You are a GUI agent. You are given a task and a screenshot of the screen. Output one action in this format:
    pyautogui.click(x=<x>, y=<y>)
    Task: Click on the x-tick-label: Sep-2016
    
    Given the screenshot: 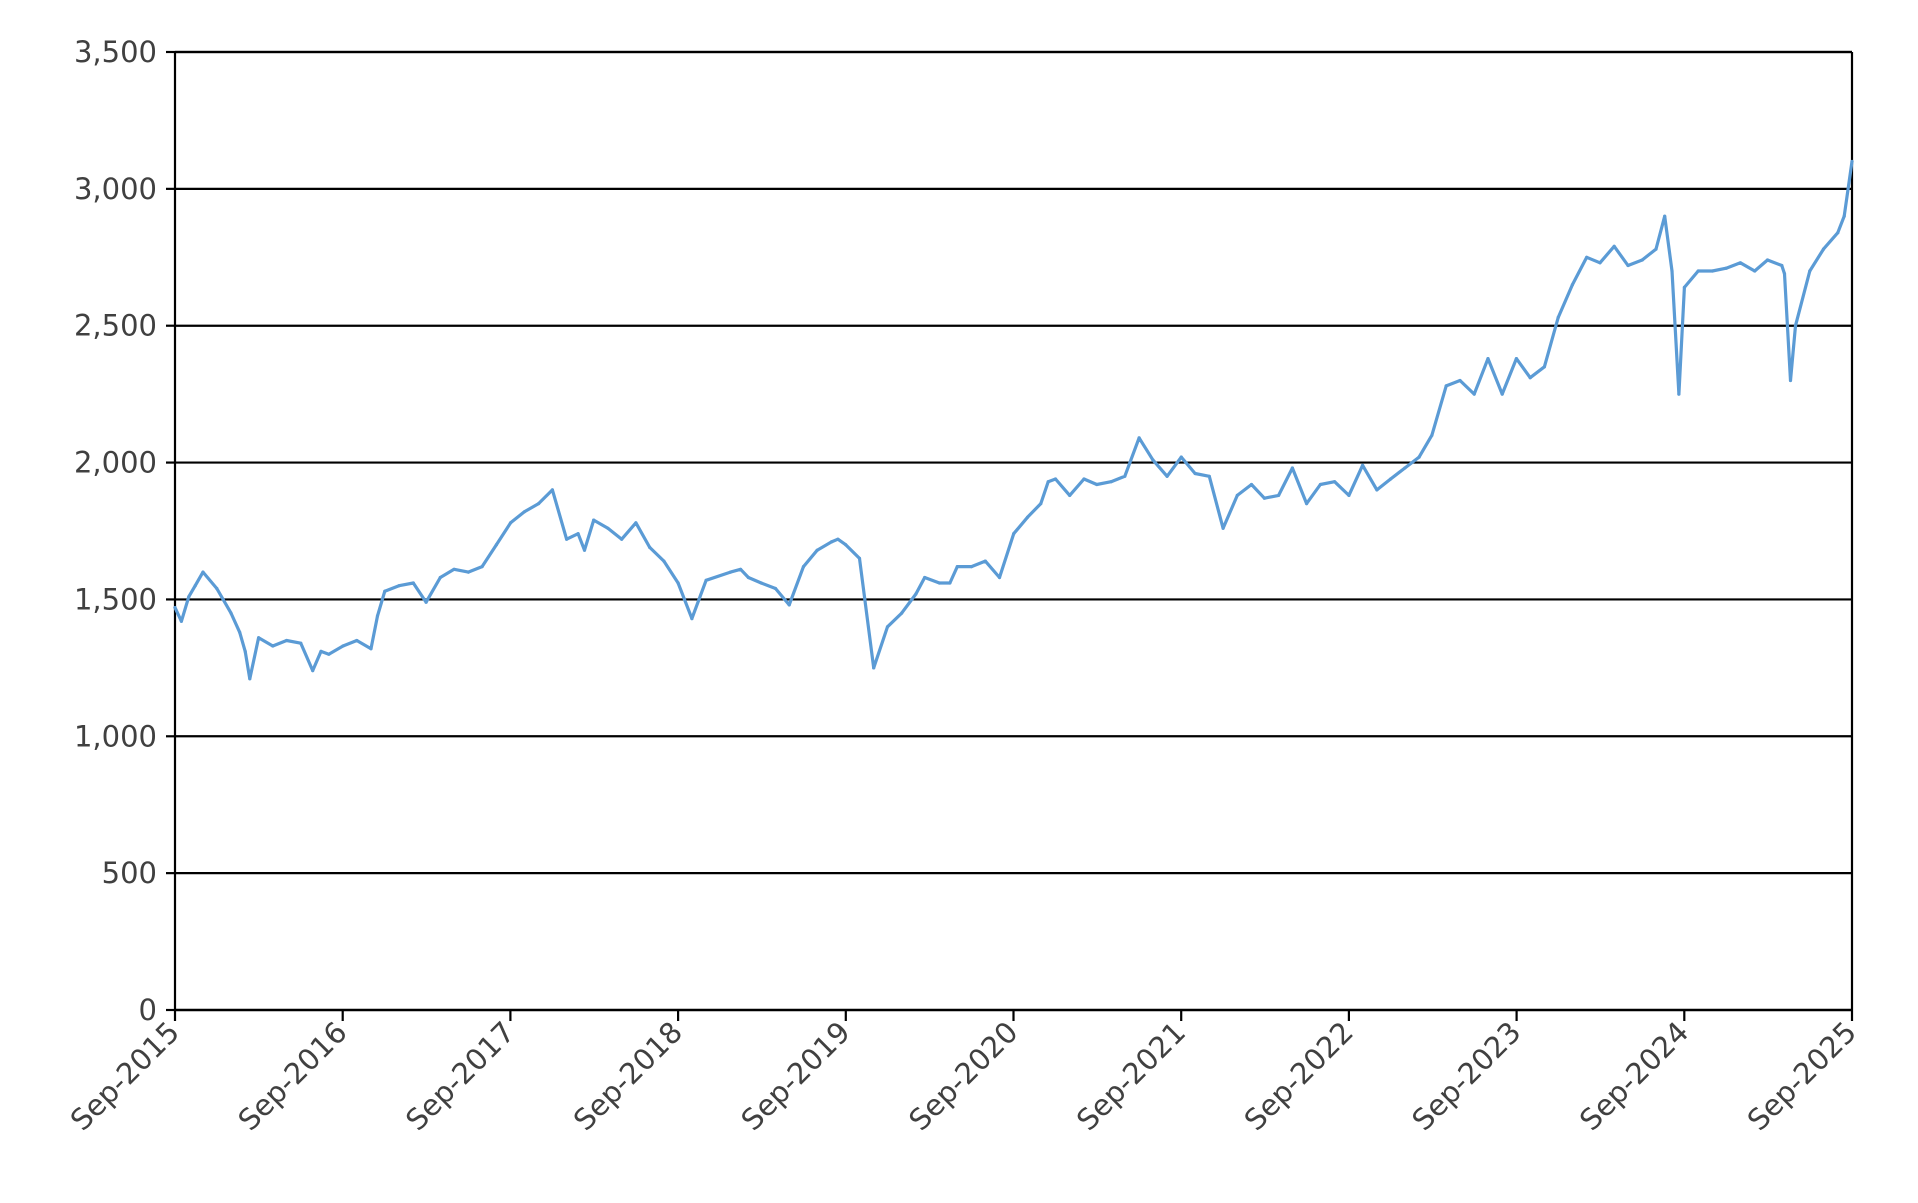 What is the action you would take?
    pyautogui.click(x=292, y=1076)
    